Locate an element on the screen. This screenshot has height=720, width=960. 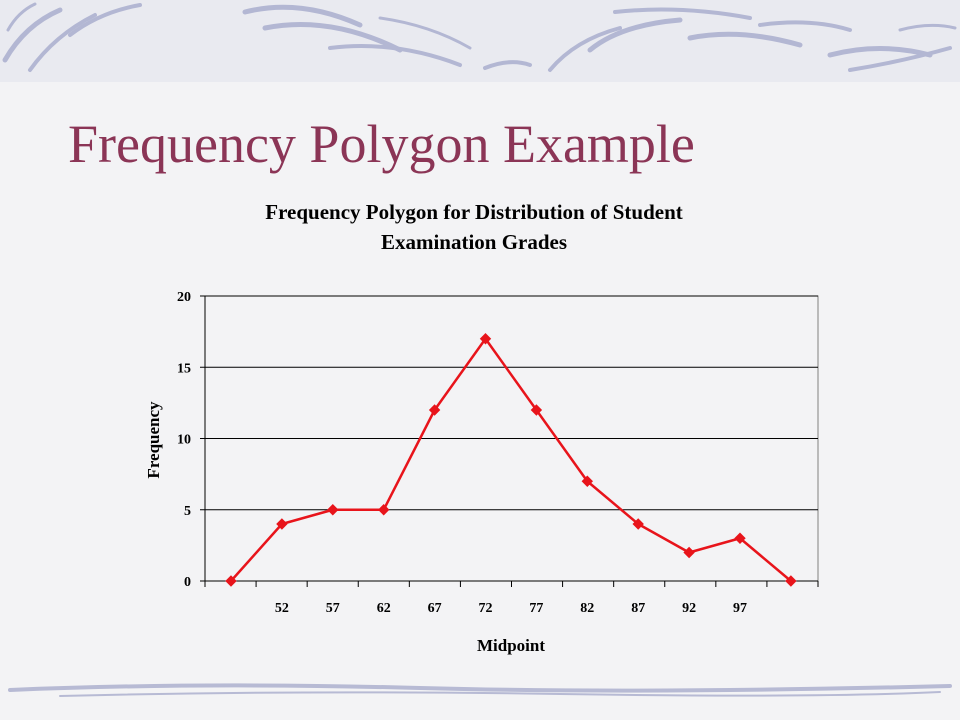
x-tick-label: 92 is located at coordinates (689, 608).